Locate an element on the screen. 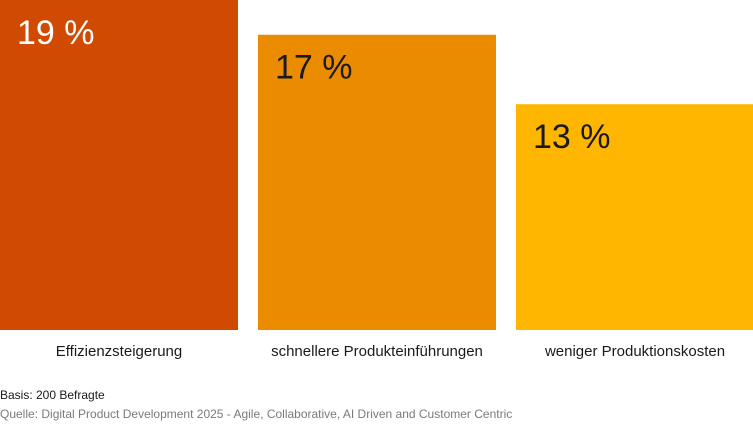 This screenshot has height=425, width=753. category-label-2: schnellere Produkteinführungen is located at coordinates (377, 351).